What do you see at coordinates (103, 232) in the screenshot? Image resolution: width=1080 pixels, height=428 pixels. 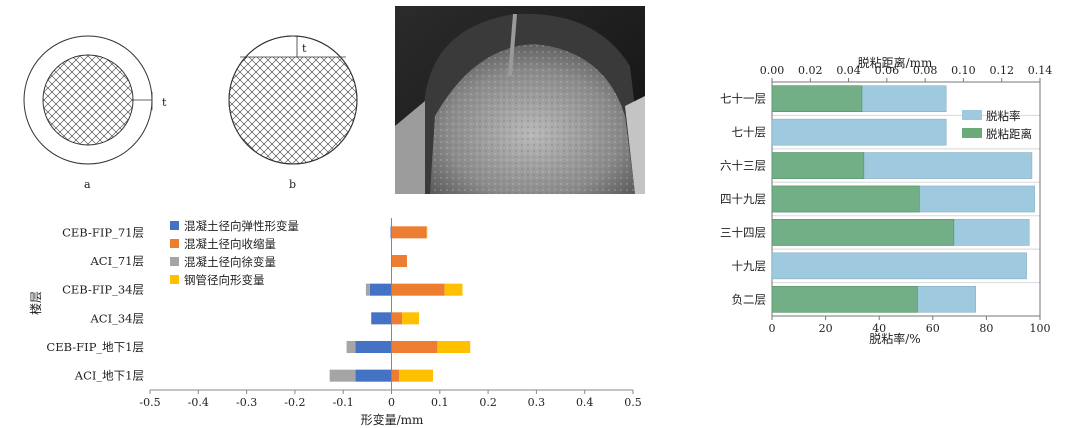 I see `category-label: CEB-FIP_71层` at bounding box center [103, 232].